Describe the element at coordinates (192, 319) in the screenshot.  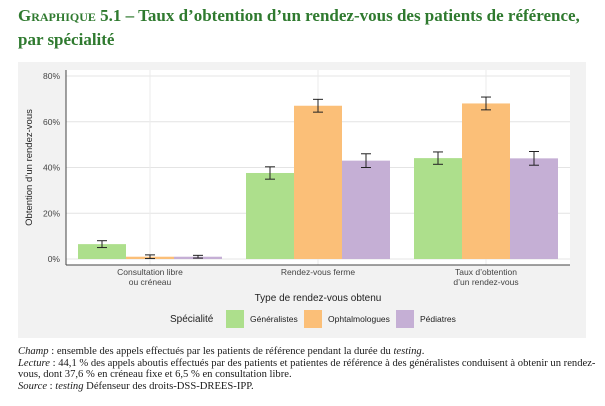
I see `legend-title: Spécialité` at that location.